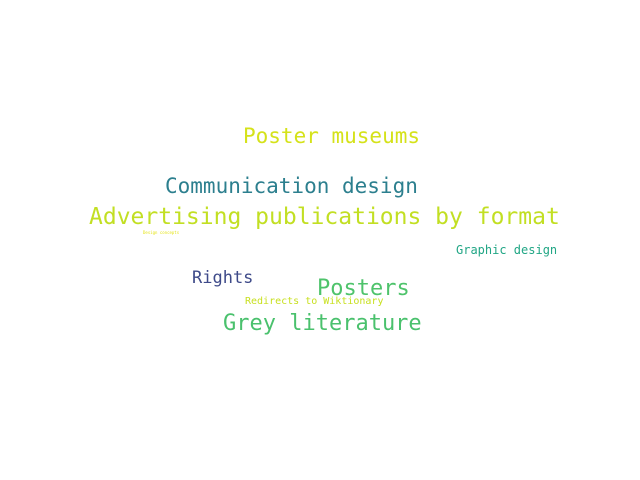 This screenshot has width=640, height=480. Describe the element at coordinates (507, 250) in the screenshot. I see `word-graphic-design: Graphic design` at that location.